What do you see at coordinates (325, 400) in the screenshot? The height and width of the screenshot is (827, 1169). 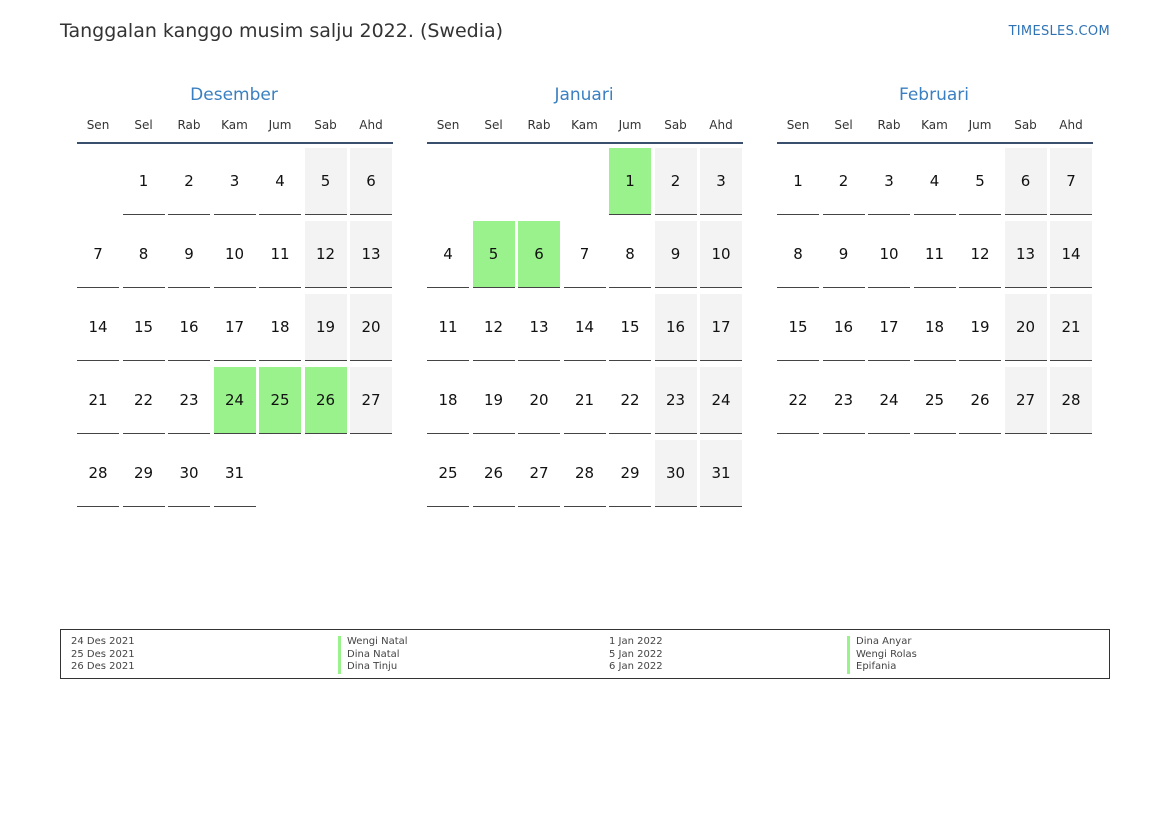 I see `holiday-day-cell: 26` at bounding box center [325, 400].